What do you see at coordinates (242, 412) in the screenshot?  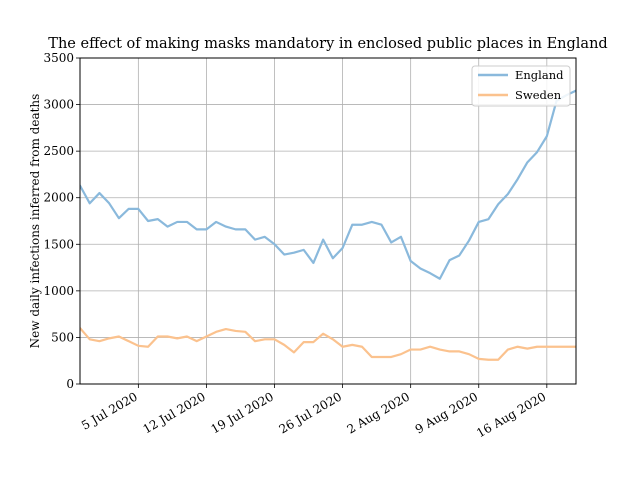 I see `x-tick-label: 19 Jul 2020` at bounding box center [242, 412].